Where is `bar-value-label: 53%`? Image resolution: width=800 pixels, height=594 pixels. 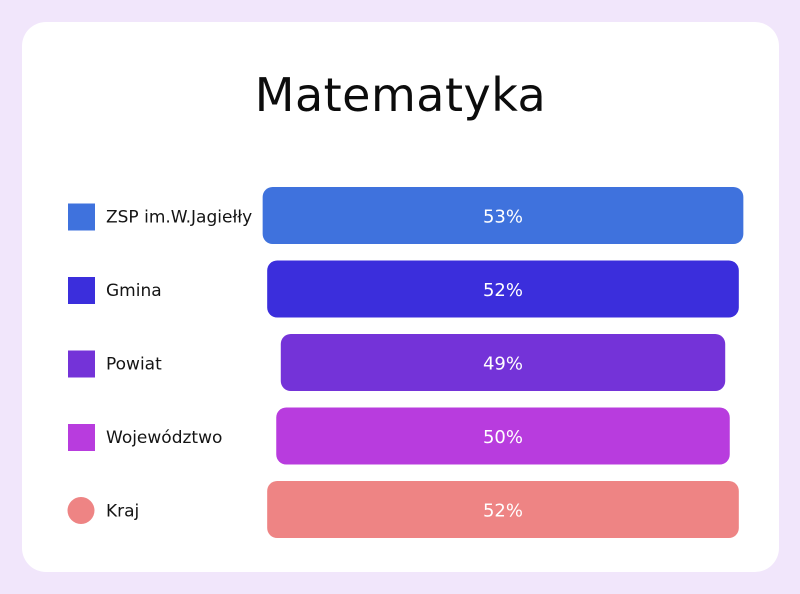
bar-value-label: 53% is located at coordinates (503, 217).